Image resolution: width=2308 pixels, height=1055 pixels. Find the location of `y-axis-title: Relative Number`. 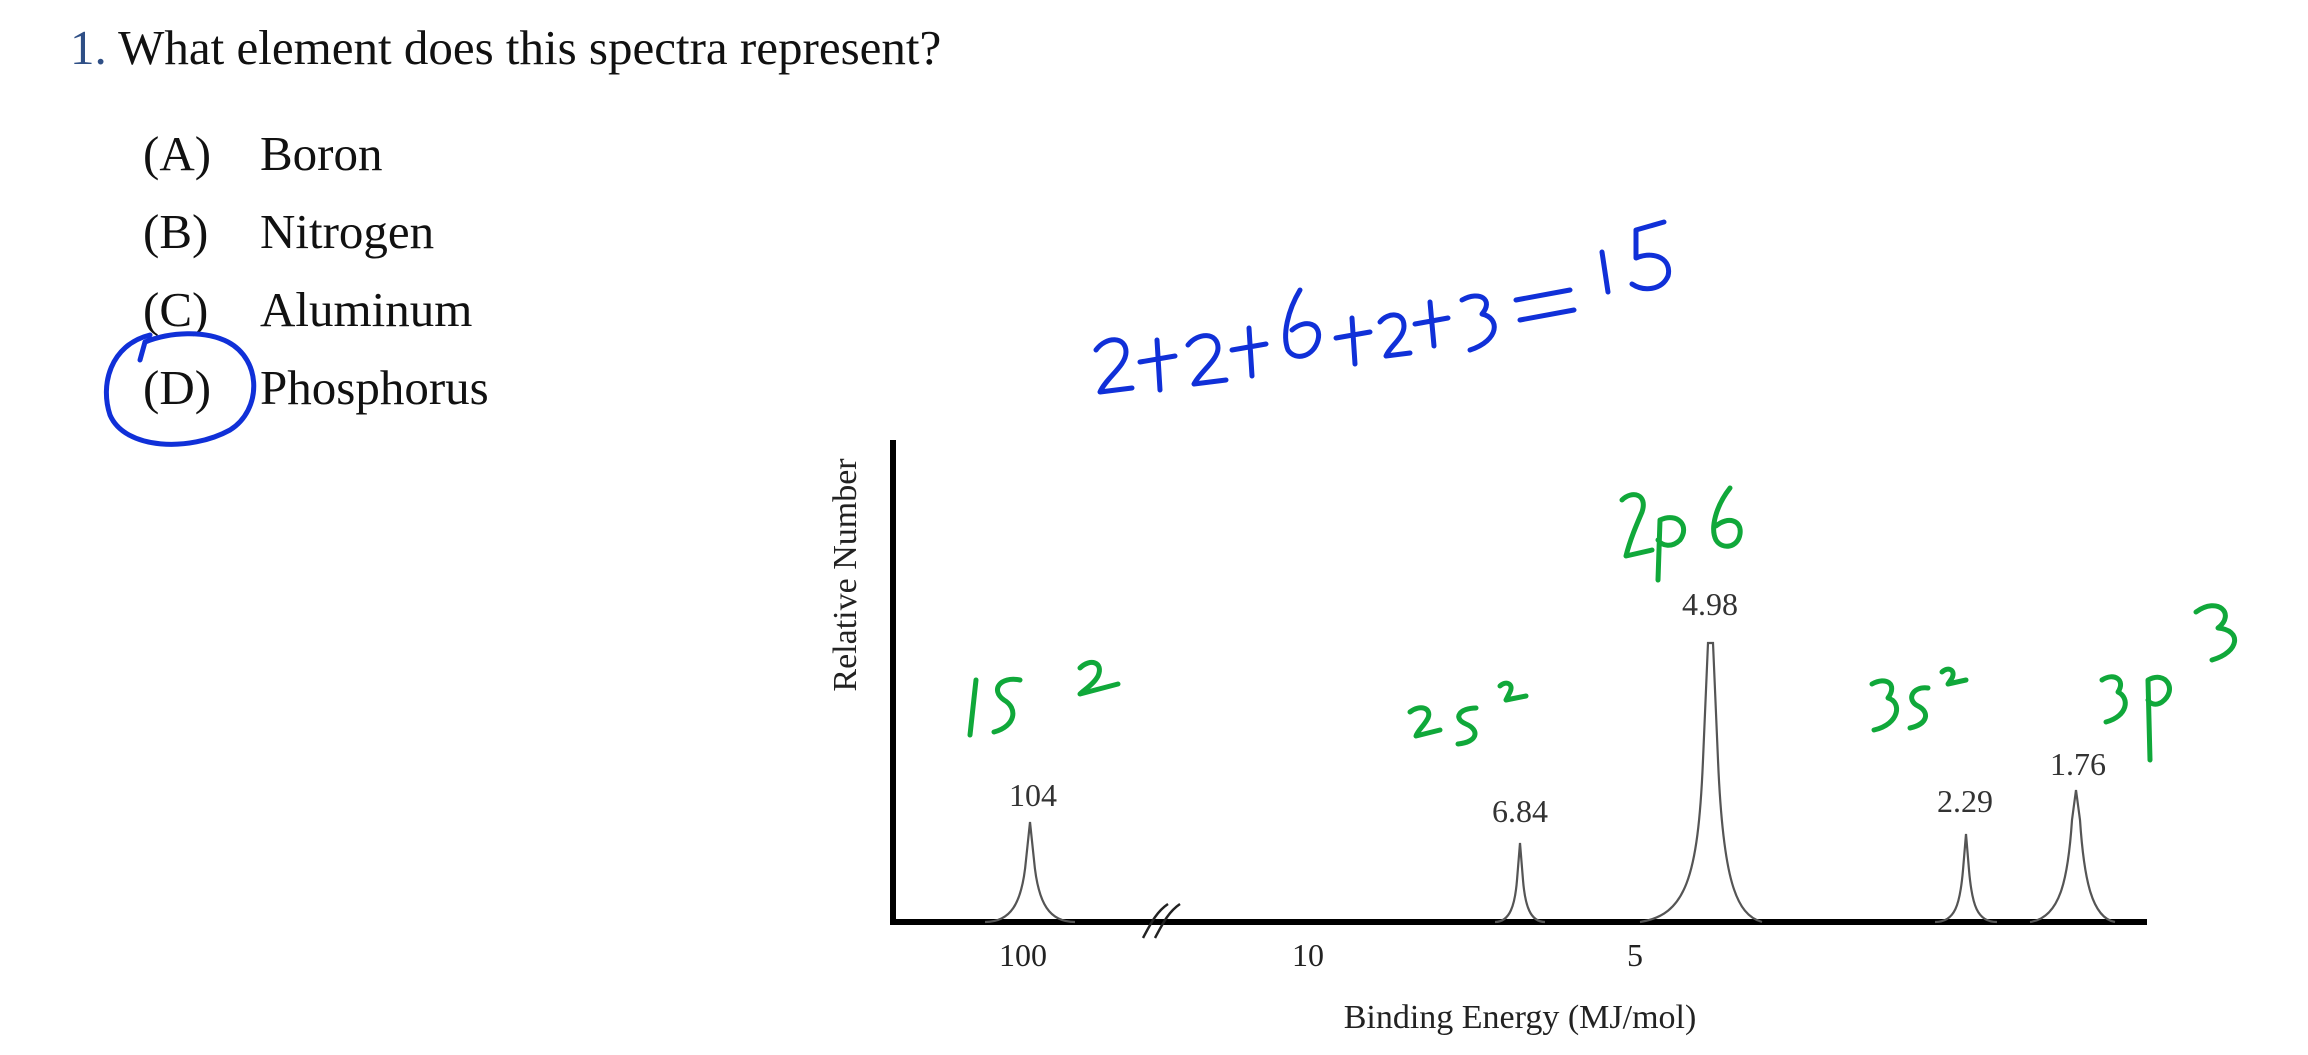

y-axis-title: Relative Number is located at coordinates (845, 575).